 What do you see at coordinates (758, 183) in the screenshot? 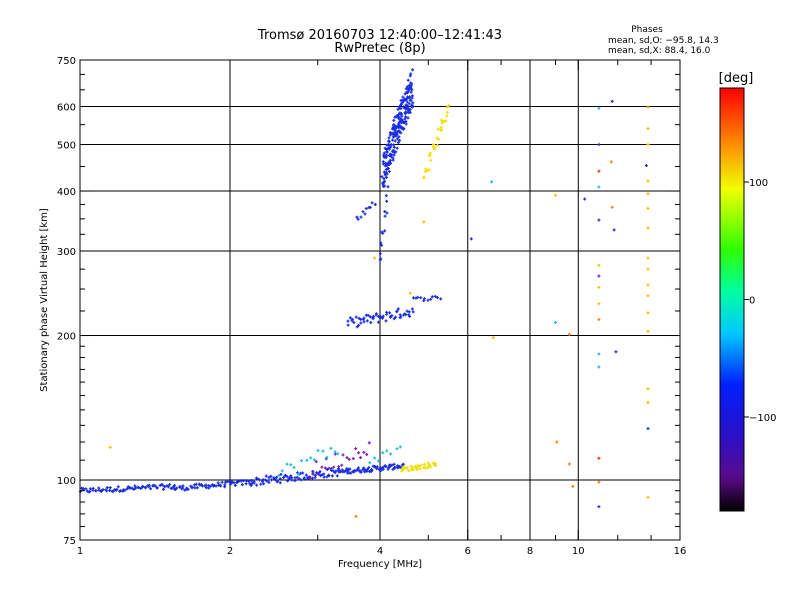
I see `colorbar-tick-label: 100` at bounding box center [758, 183].